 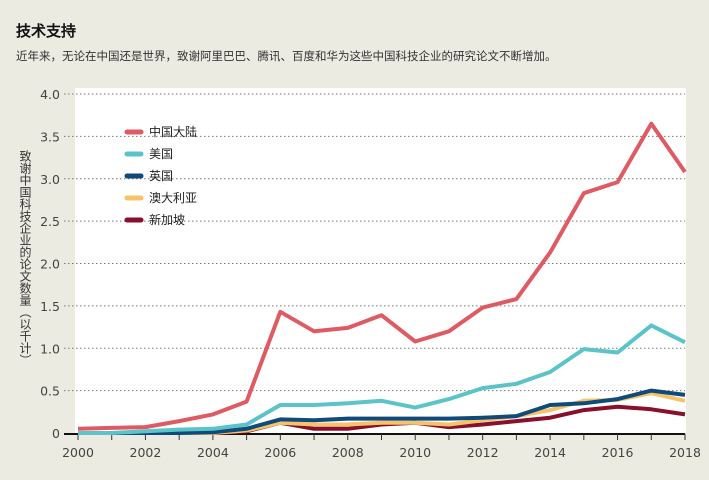 What do you see at coordinates (382, 411) in the screenshot?
I see `series-line-英国` at bounding box center [382, 411].